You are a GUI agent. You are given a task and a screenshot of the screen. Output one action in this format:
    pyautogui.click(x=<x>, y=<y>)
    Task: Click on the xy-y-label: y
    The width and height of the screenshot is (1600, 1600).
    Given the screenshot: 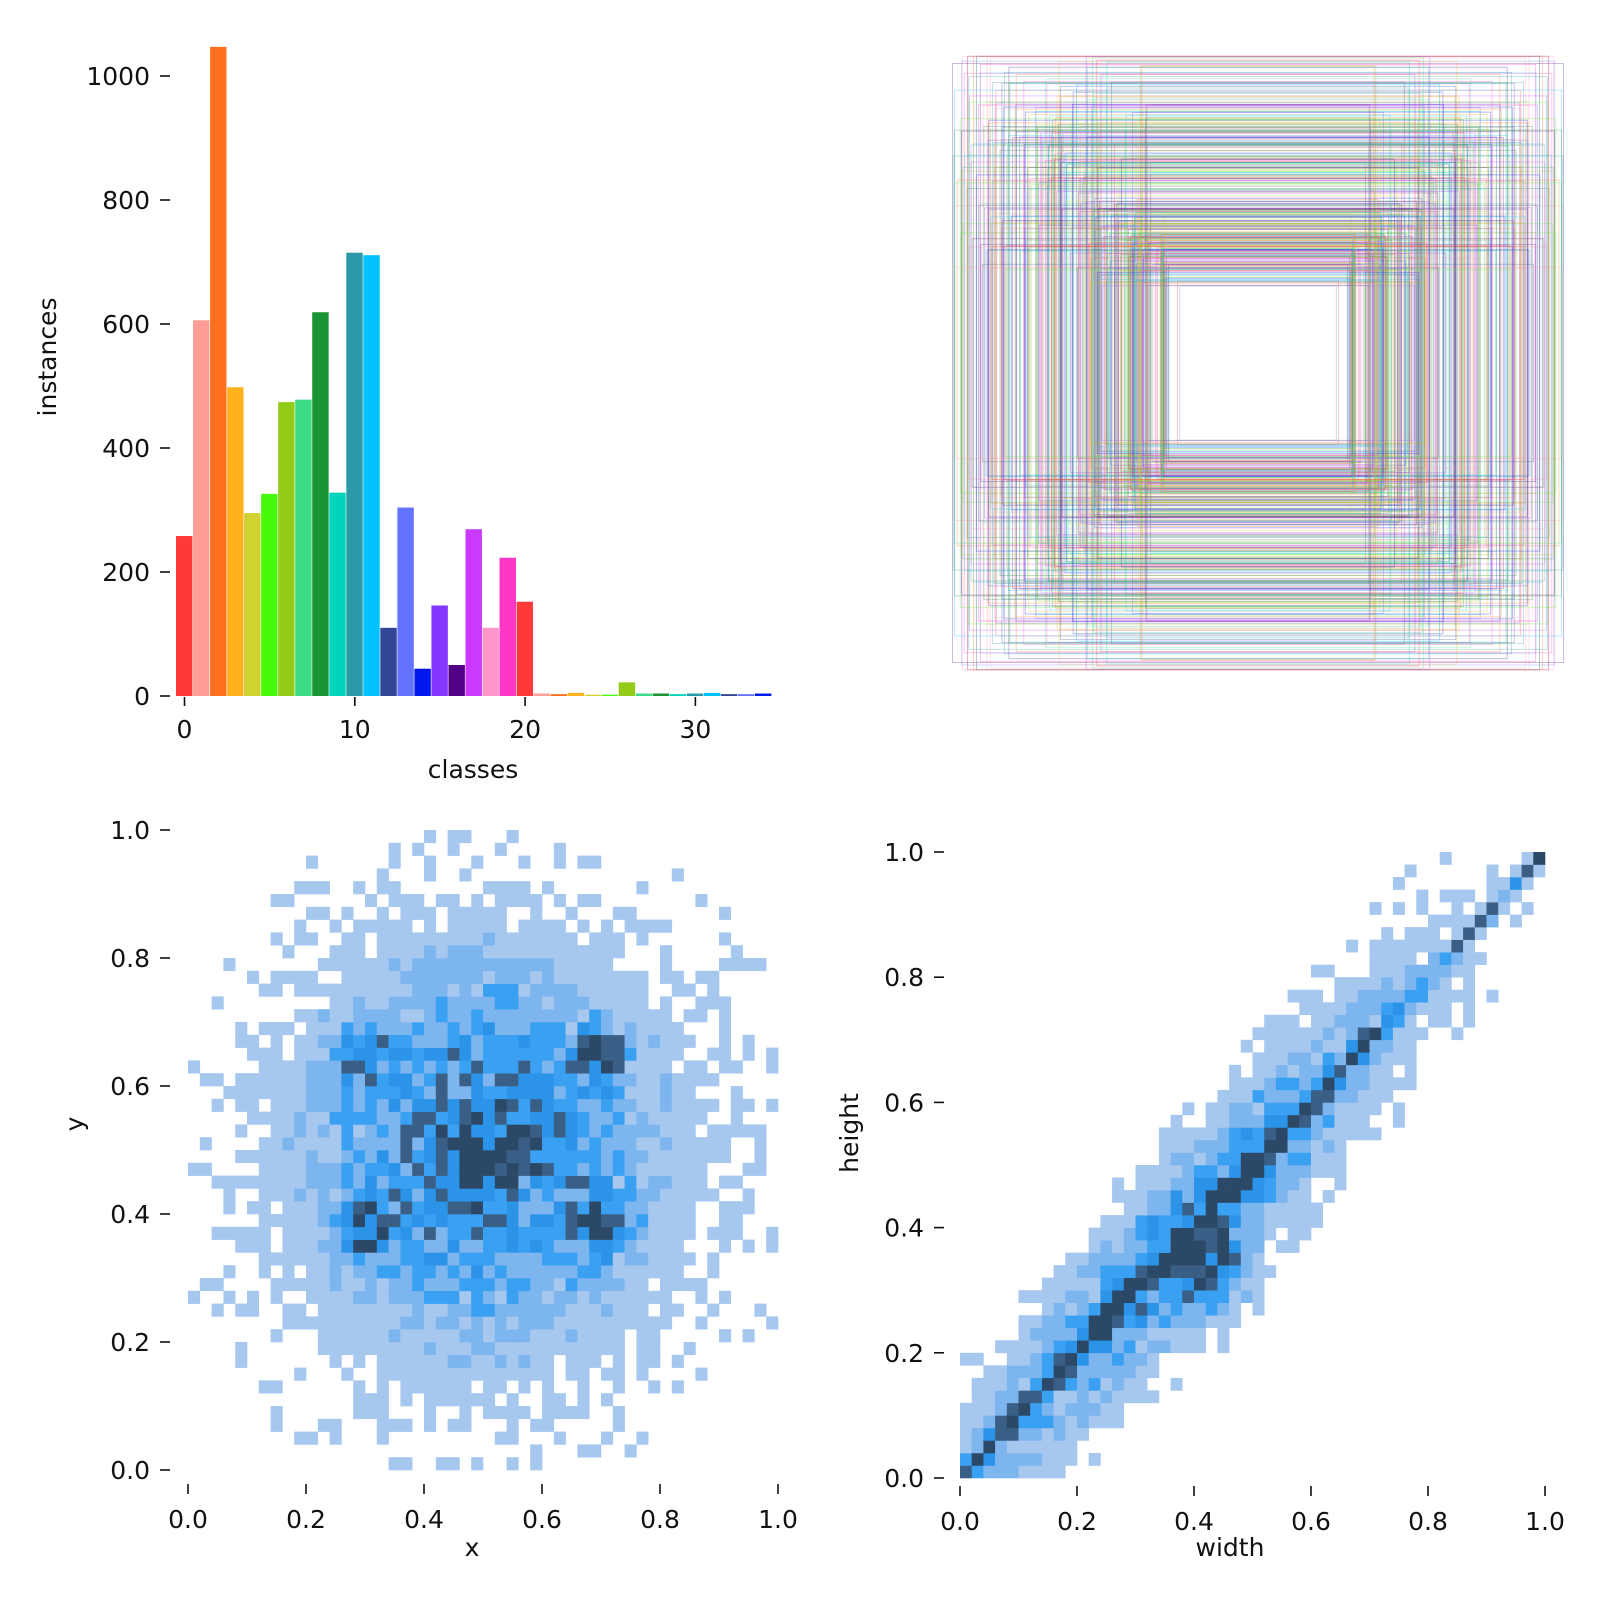 What is the action you would take?
    pyautogui.click(x=74, y=1123)
    